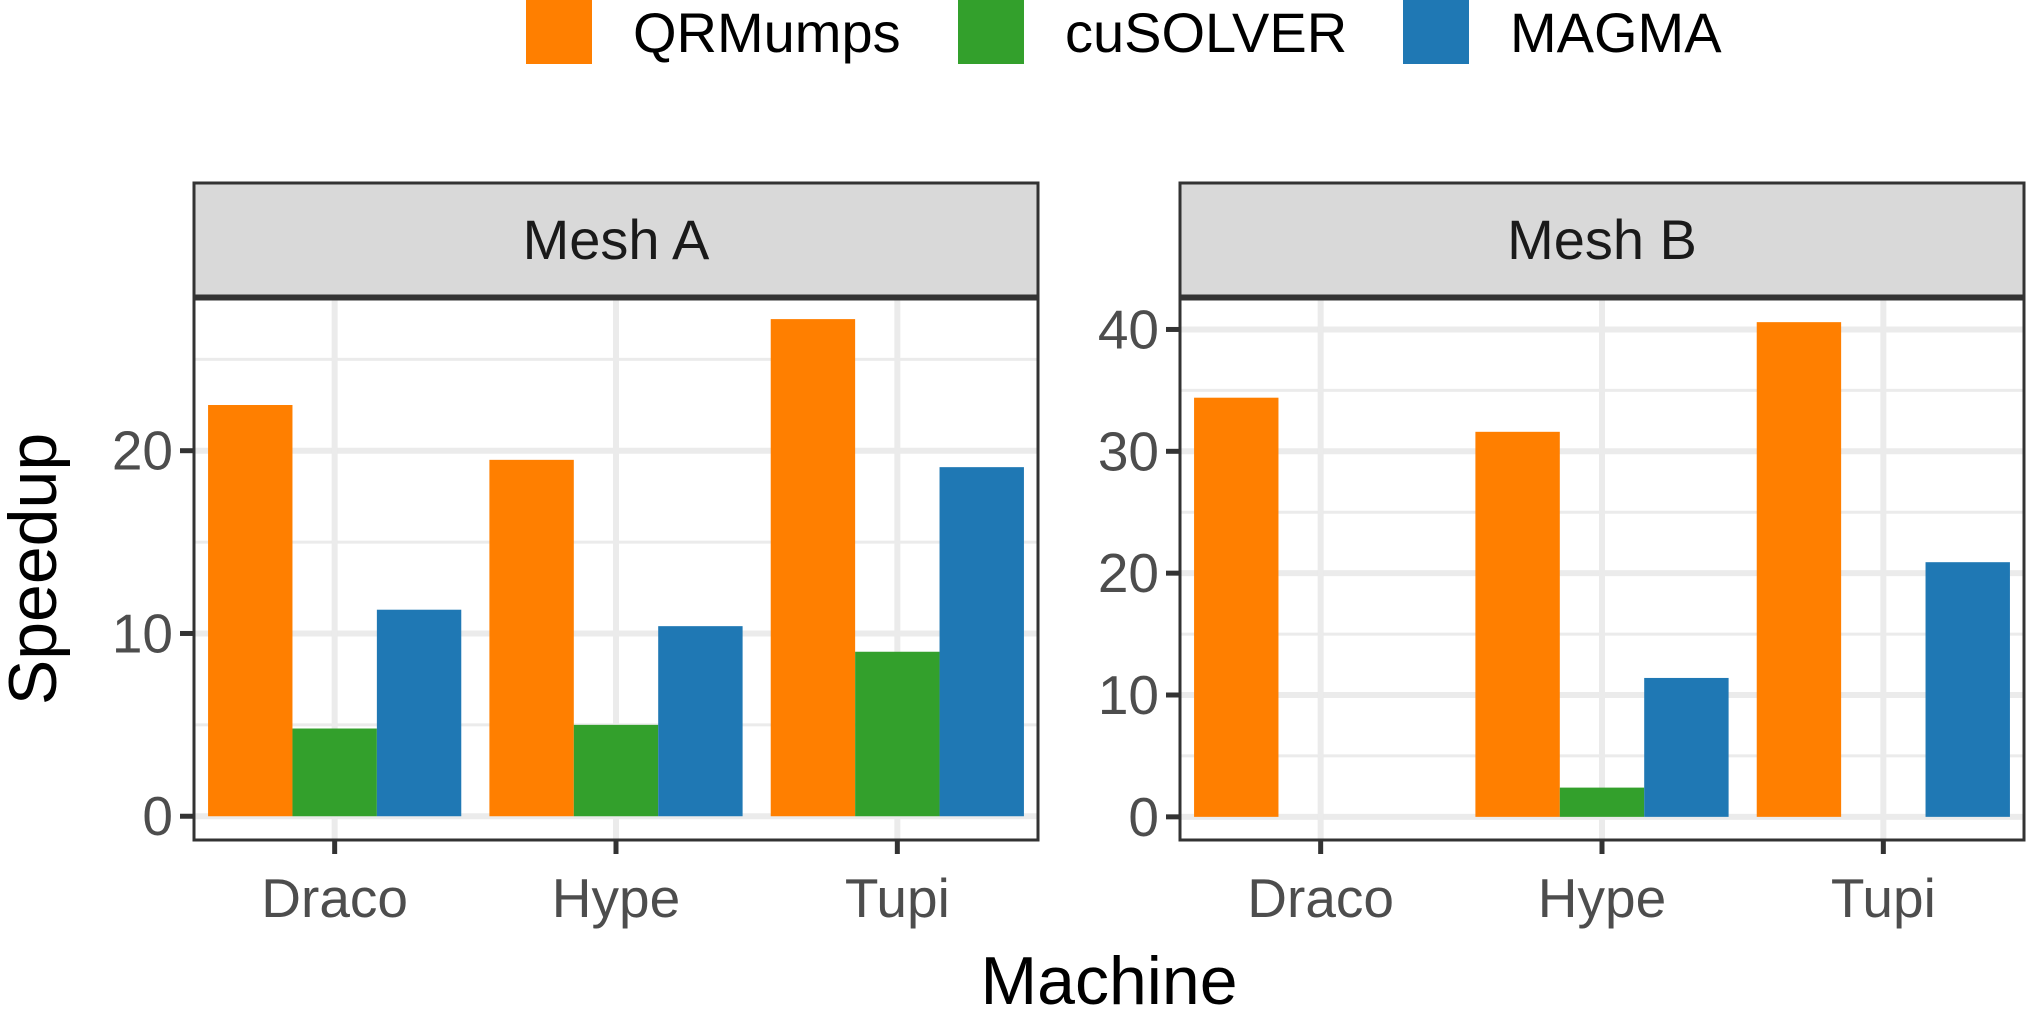  I want to click on legend-label-cusolver: cuSOLVER, so click(1206, 32).